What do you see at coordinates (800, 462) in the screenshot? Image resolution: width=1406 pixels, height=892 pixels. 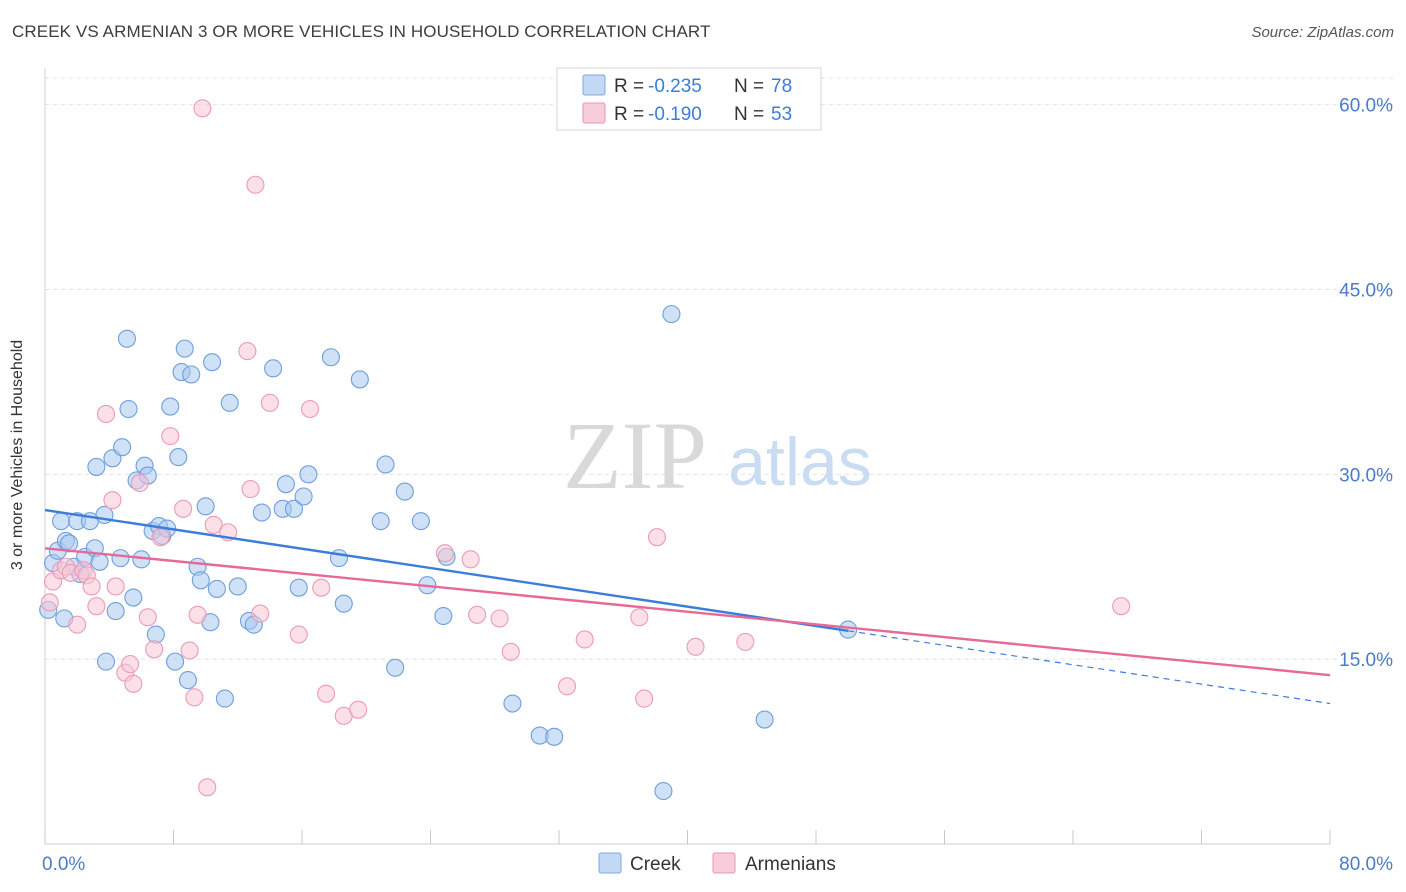 I see `watermark-atlas: atlas` at bounding box center [800, 462].